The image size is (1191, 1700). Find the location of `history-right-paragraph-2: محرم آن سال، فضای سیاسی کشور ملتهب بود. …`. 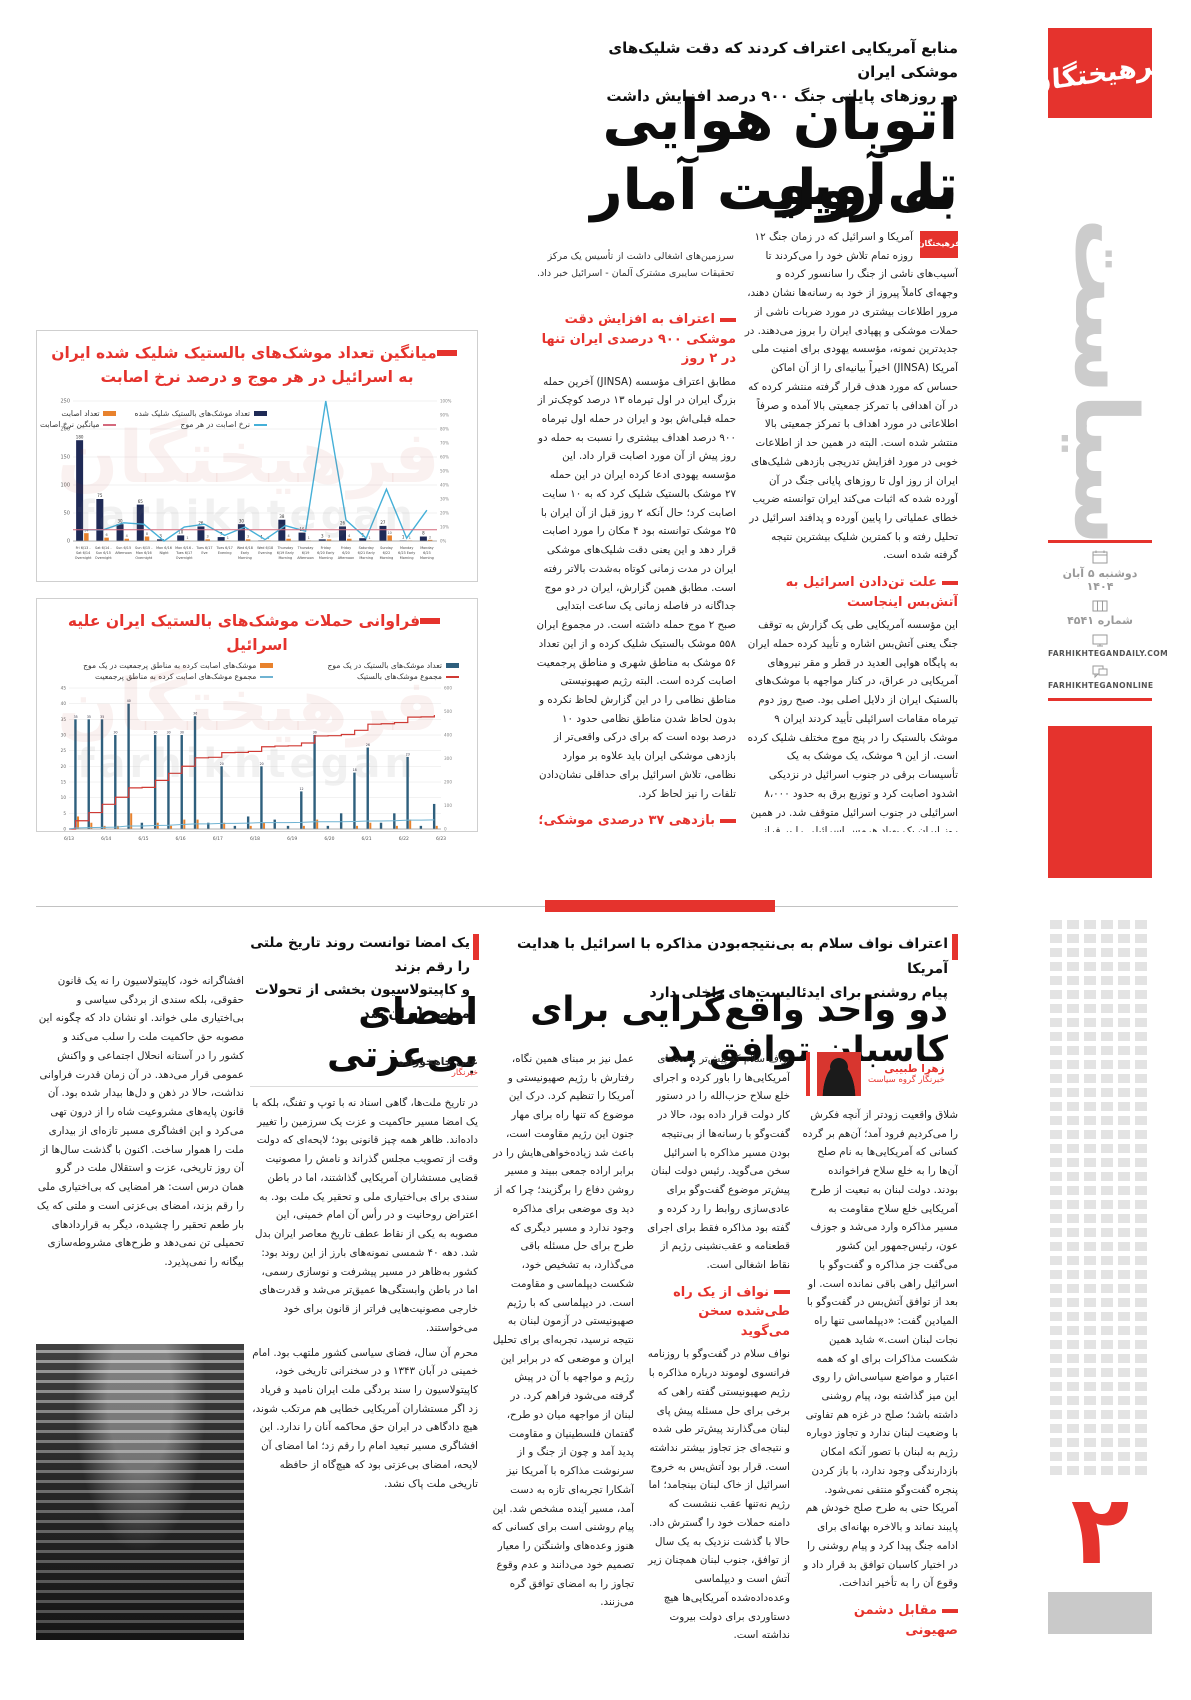

history-right-paragraph-2: محرم آن سال، فضای سیاسی کشور ملتهب بود. … is located at coordinates (365, 1418).